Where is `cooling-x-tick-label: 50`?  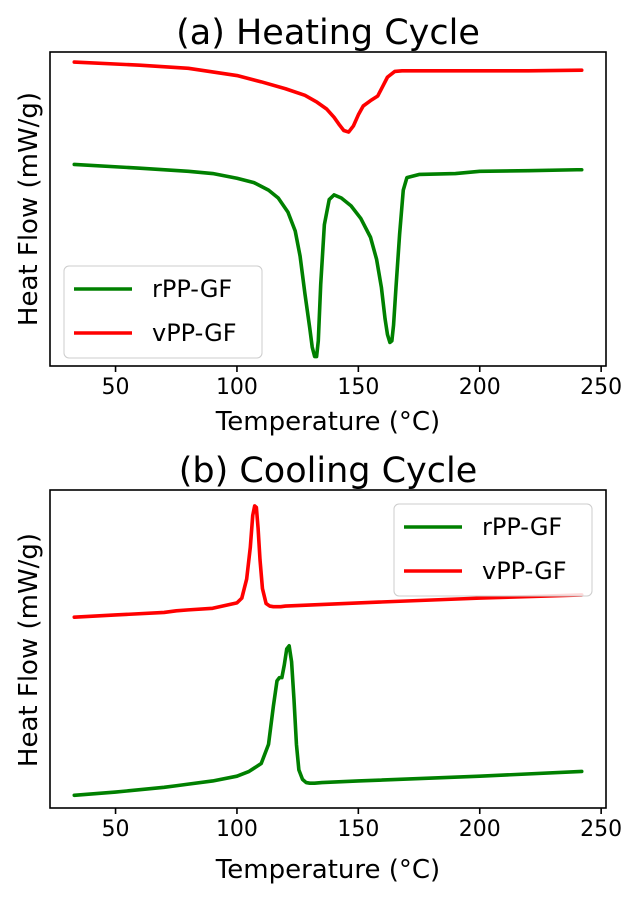
cooling-x-tick-label: 50 is located at coordinates (116, 829).